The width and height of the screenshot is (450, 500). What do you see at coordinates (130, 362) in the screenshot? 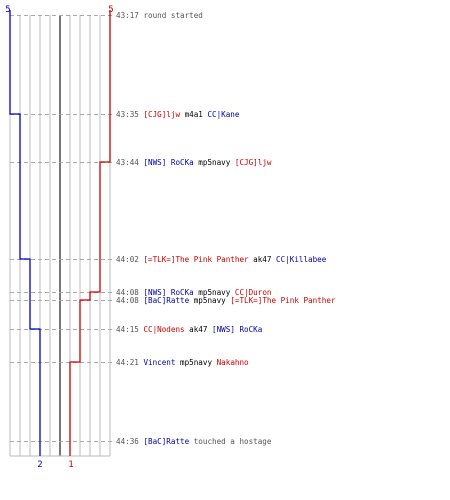
I see `event-time: 44:21` at bounding box center [130, 362].